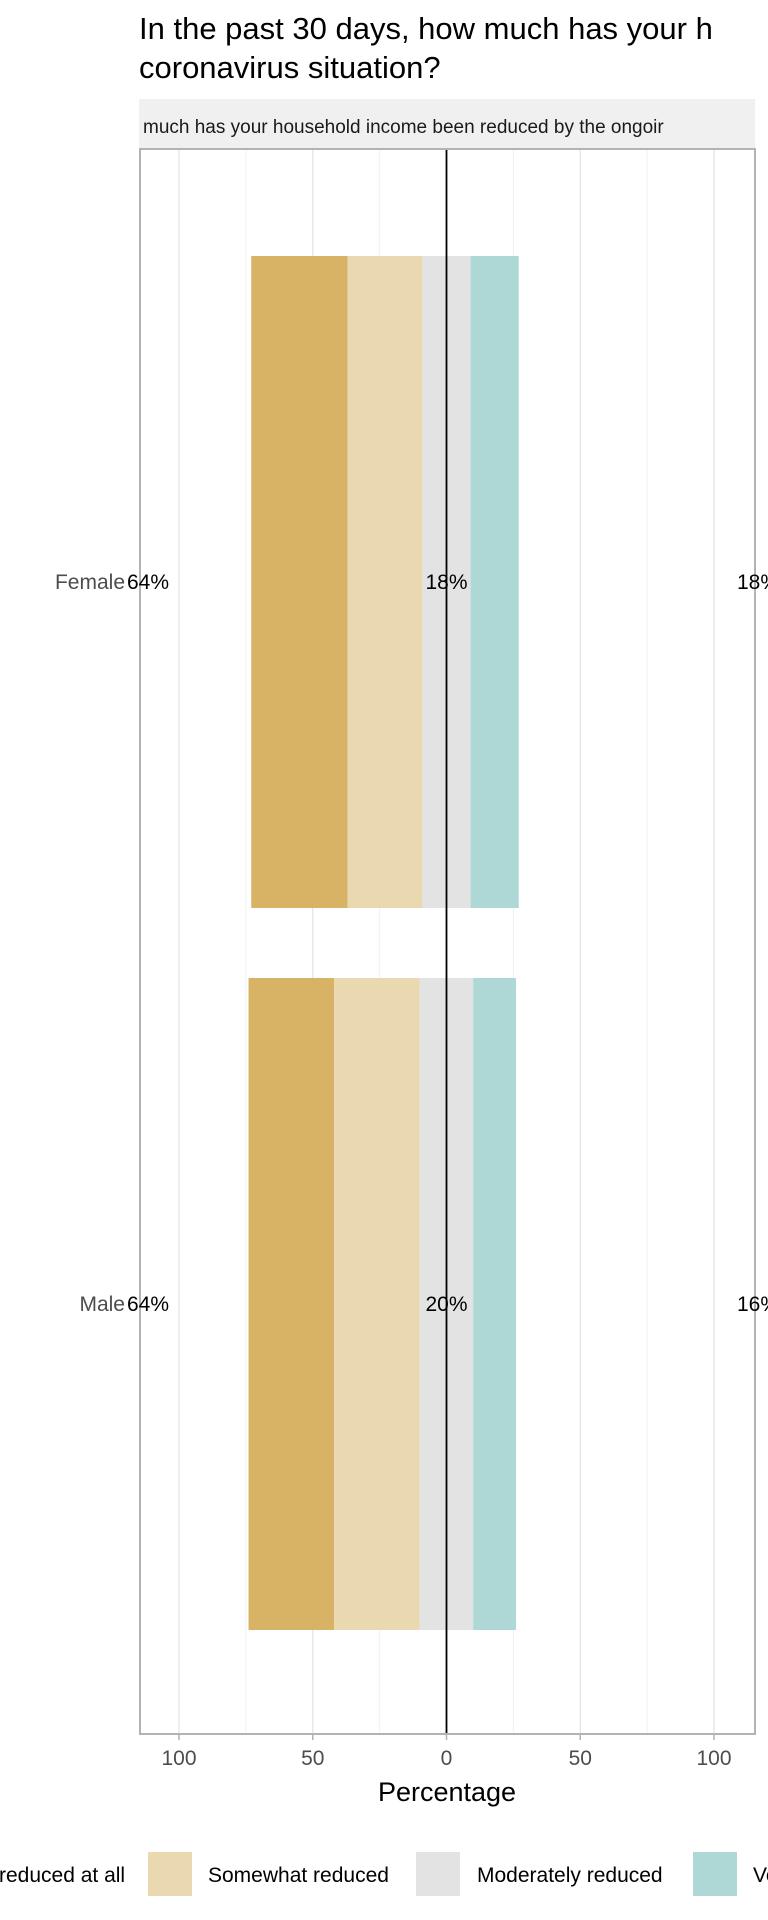 This screenshot has height=1920, width=768. I want to click on percent-label-right-male: 16%, so click(752, 1304).